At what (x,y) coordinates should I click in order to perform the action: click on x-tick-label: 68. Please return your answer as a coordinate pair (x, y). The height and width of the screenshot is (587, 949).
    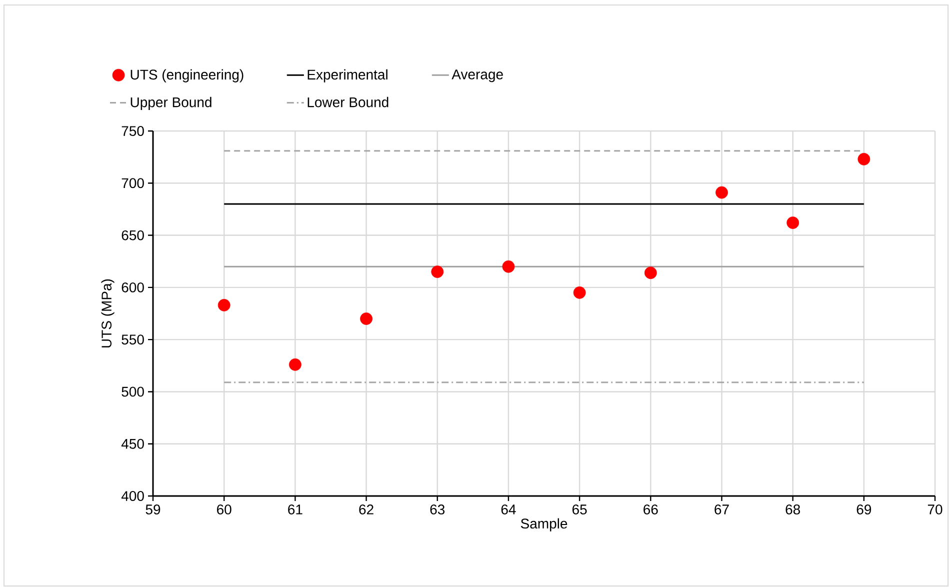
    Looking at the image, I should click on (793, 509).